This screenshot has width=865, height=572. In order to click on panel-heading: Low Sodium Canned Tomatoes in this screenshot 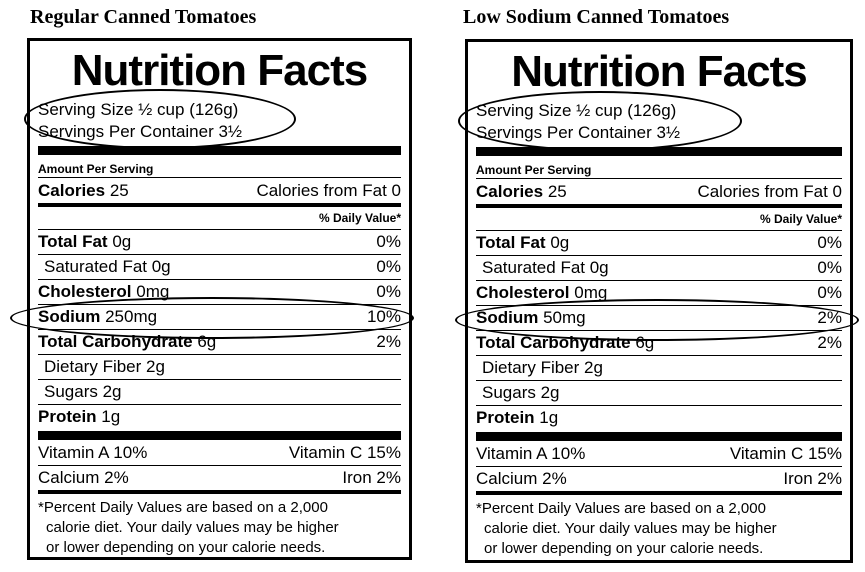, I will do `click(596, 17)`.